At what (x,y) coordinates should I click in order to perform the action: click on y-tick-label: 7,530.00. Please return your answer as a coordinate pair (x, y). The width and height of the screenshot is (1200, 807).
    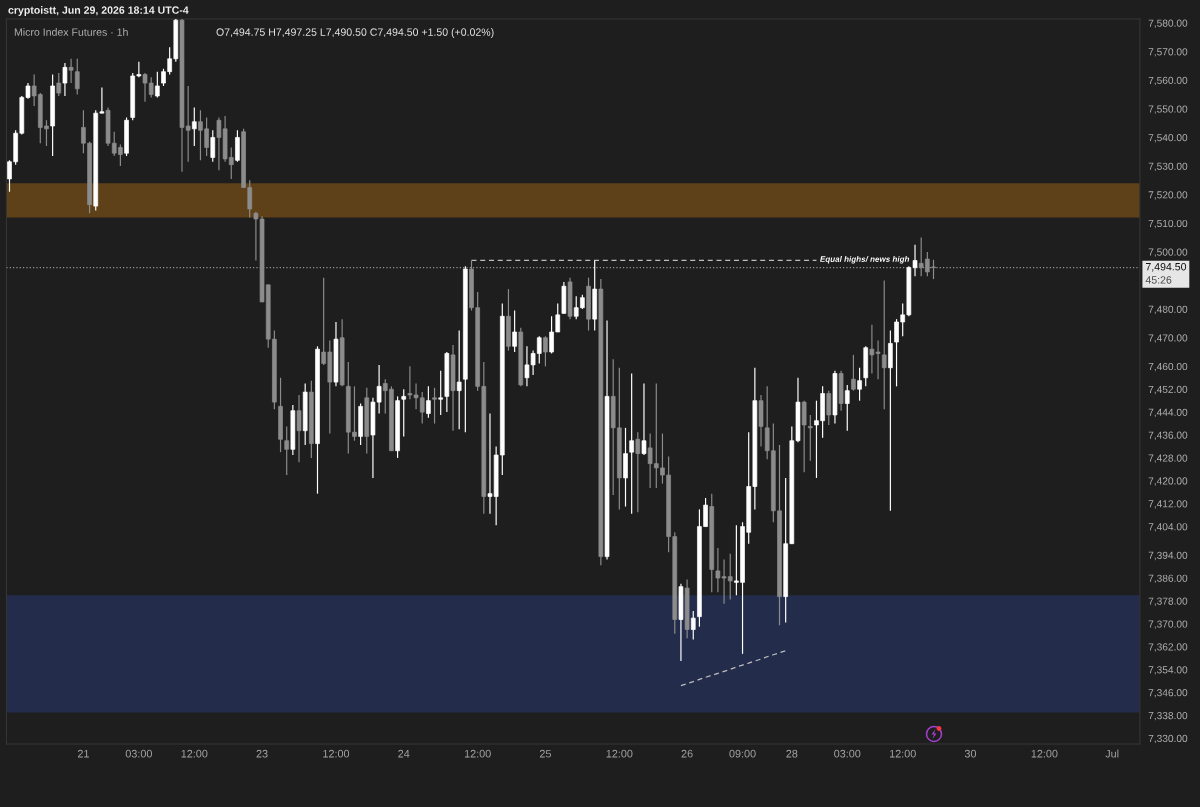
    Looking at the image, I should click on (1168, 167).